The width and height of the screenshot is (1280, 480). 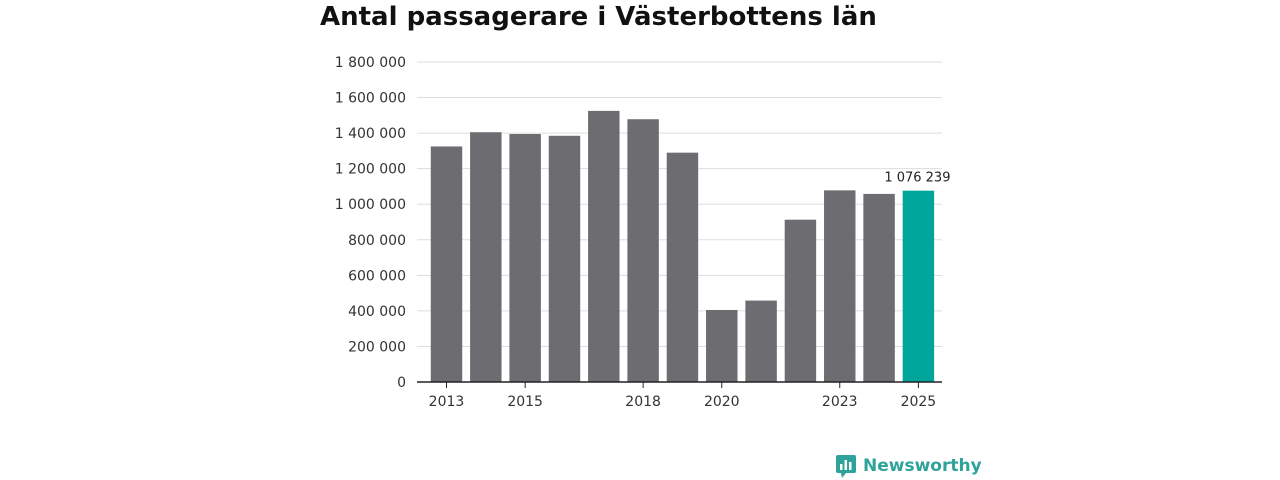 I want to click on bar-2023, so click(x=840, y=286).